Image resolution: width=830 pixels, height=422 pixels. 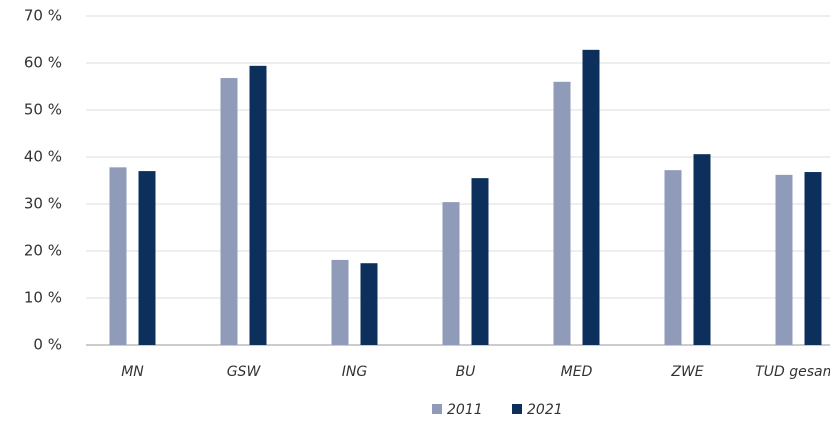 What do you see at coordinates (43, 110) in the screenshot?
I see `y-tick-label: 50 %` at bounding box center [43, 110].